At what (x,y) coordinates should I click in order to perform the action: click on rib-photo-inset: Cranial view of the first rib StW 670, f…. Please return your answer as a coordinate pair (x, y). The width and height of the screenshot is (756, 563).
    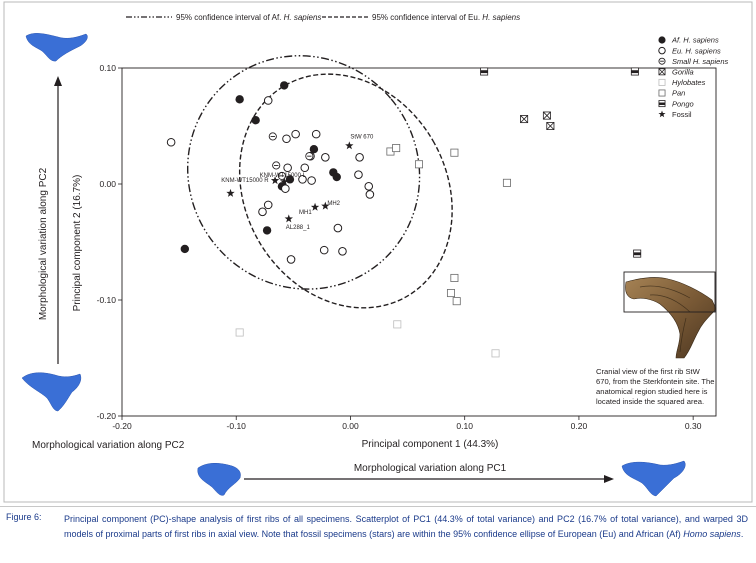
    Looking at the image, I should click on (656, 338).